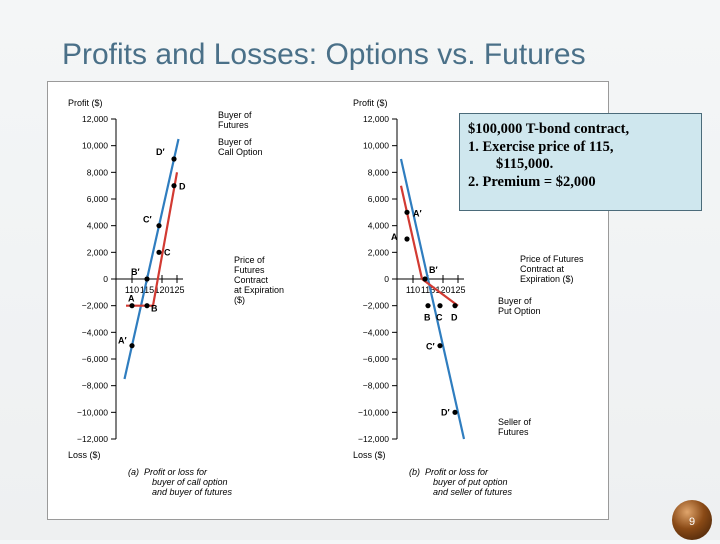  I want to click on chart2-x-axis-label: Contract at, so click(542, 269).